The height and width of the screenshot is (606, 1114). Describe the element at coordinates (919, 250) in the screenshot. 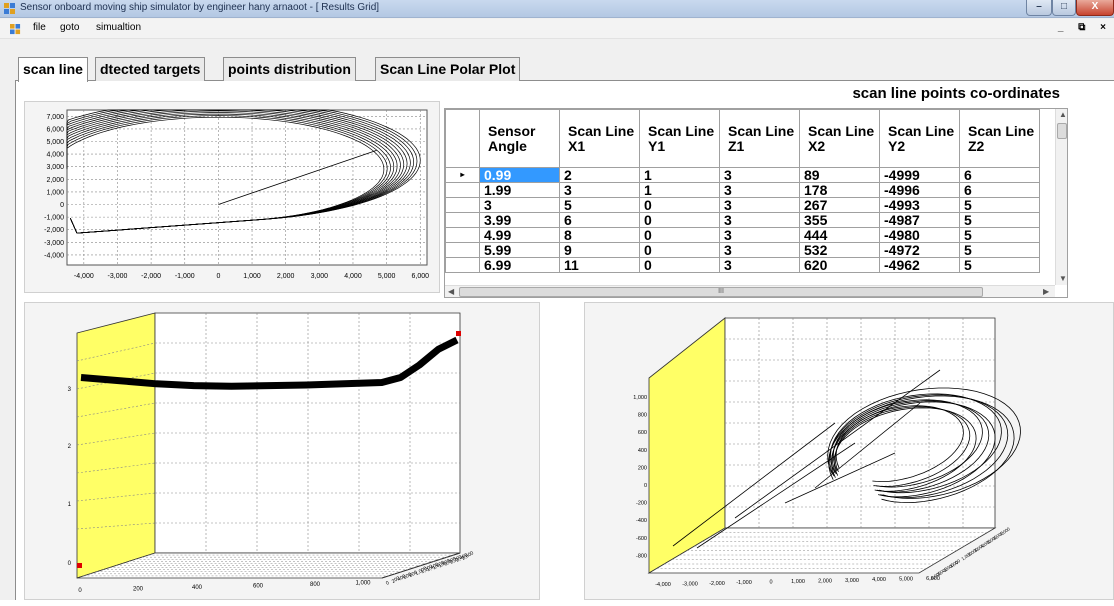

I see `table-cell: -4972` at that location.